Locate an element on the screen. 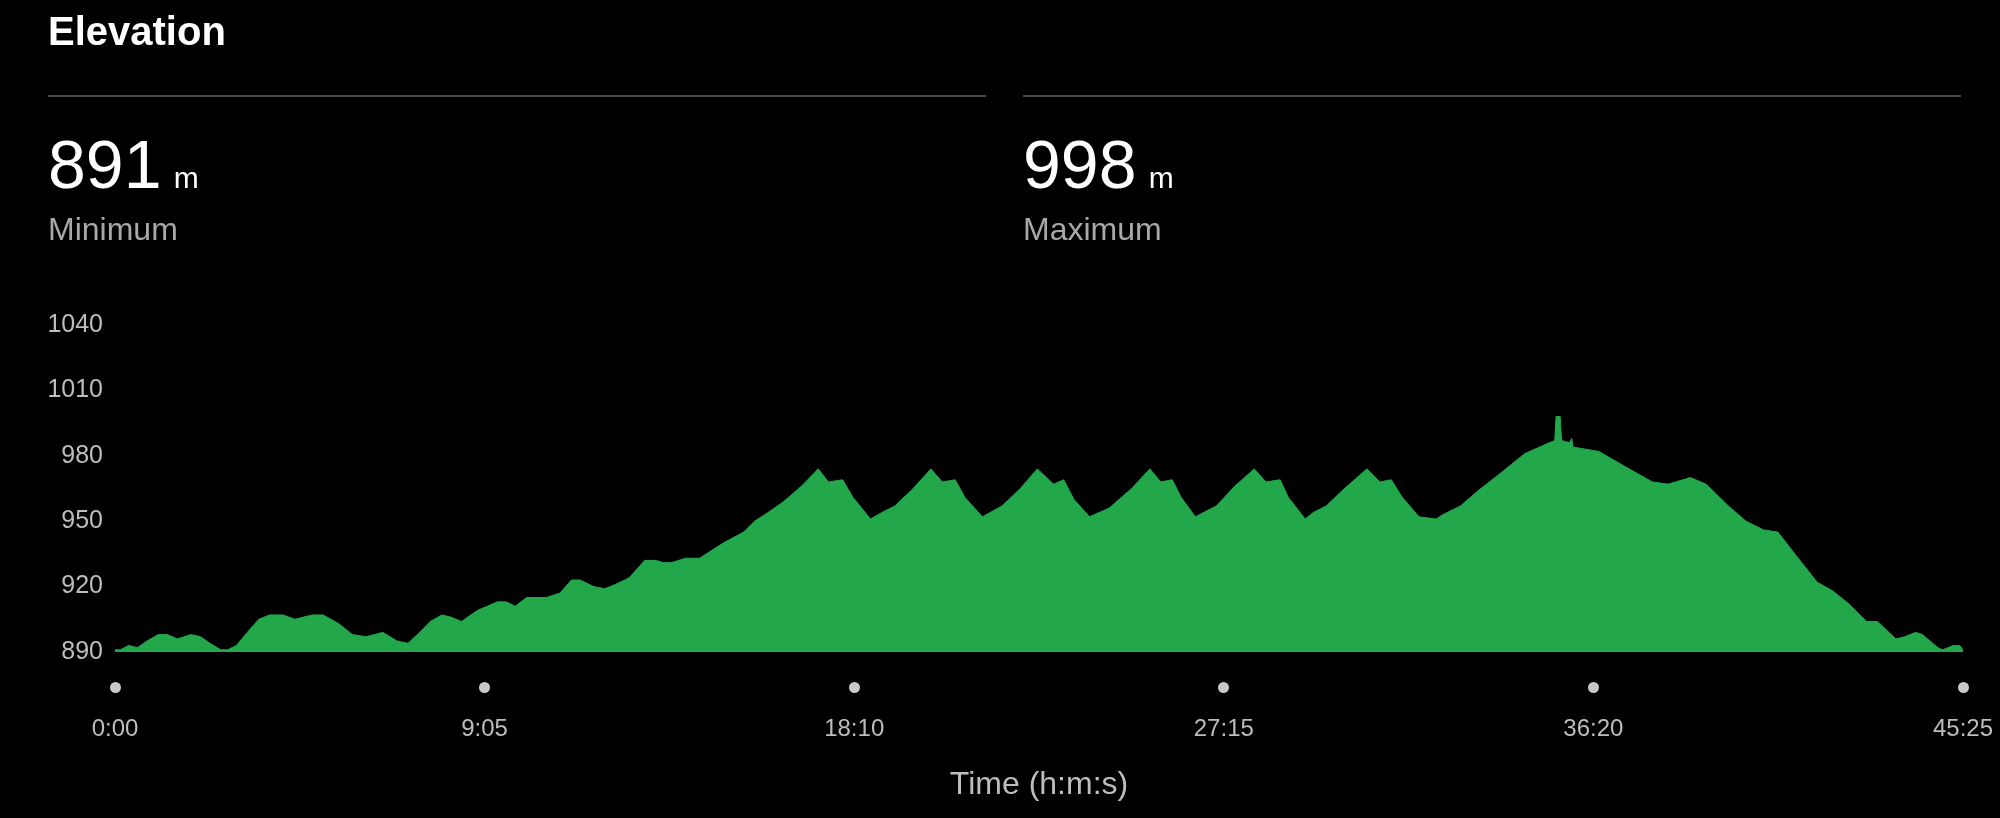 Image resolution: width=2000 pixels, height=818 pixels. x-tick-label: 18:10 is located at coordinates (854, 728).